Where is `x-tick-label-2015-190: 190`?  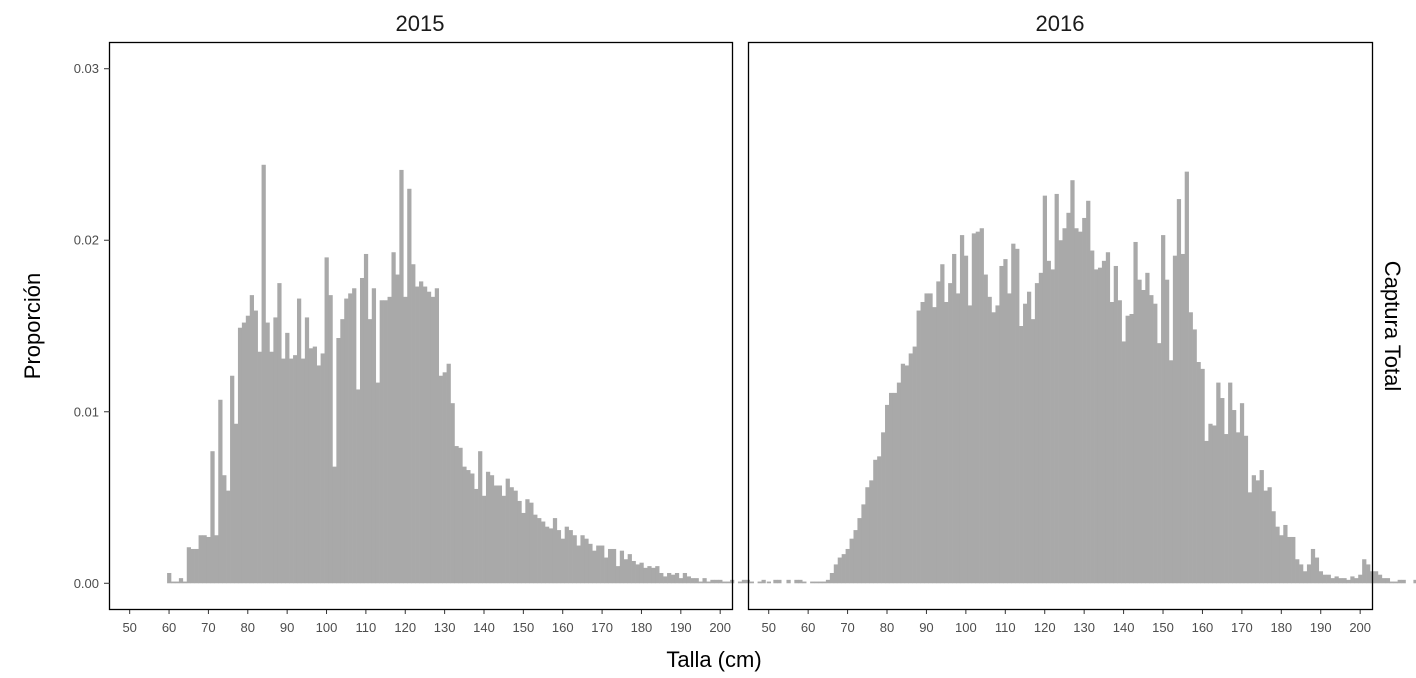
x-tick-label-2015-190: 190 is located at coordinates (681, 627).